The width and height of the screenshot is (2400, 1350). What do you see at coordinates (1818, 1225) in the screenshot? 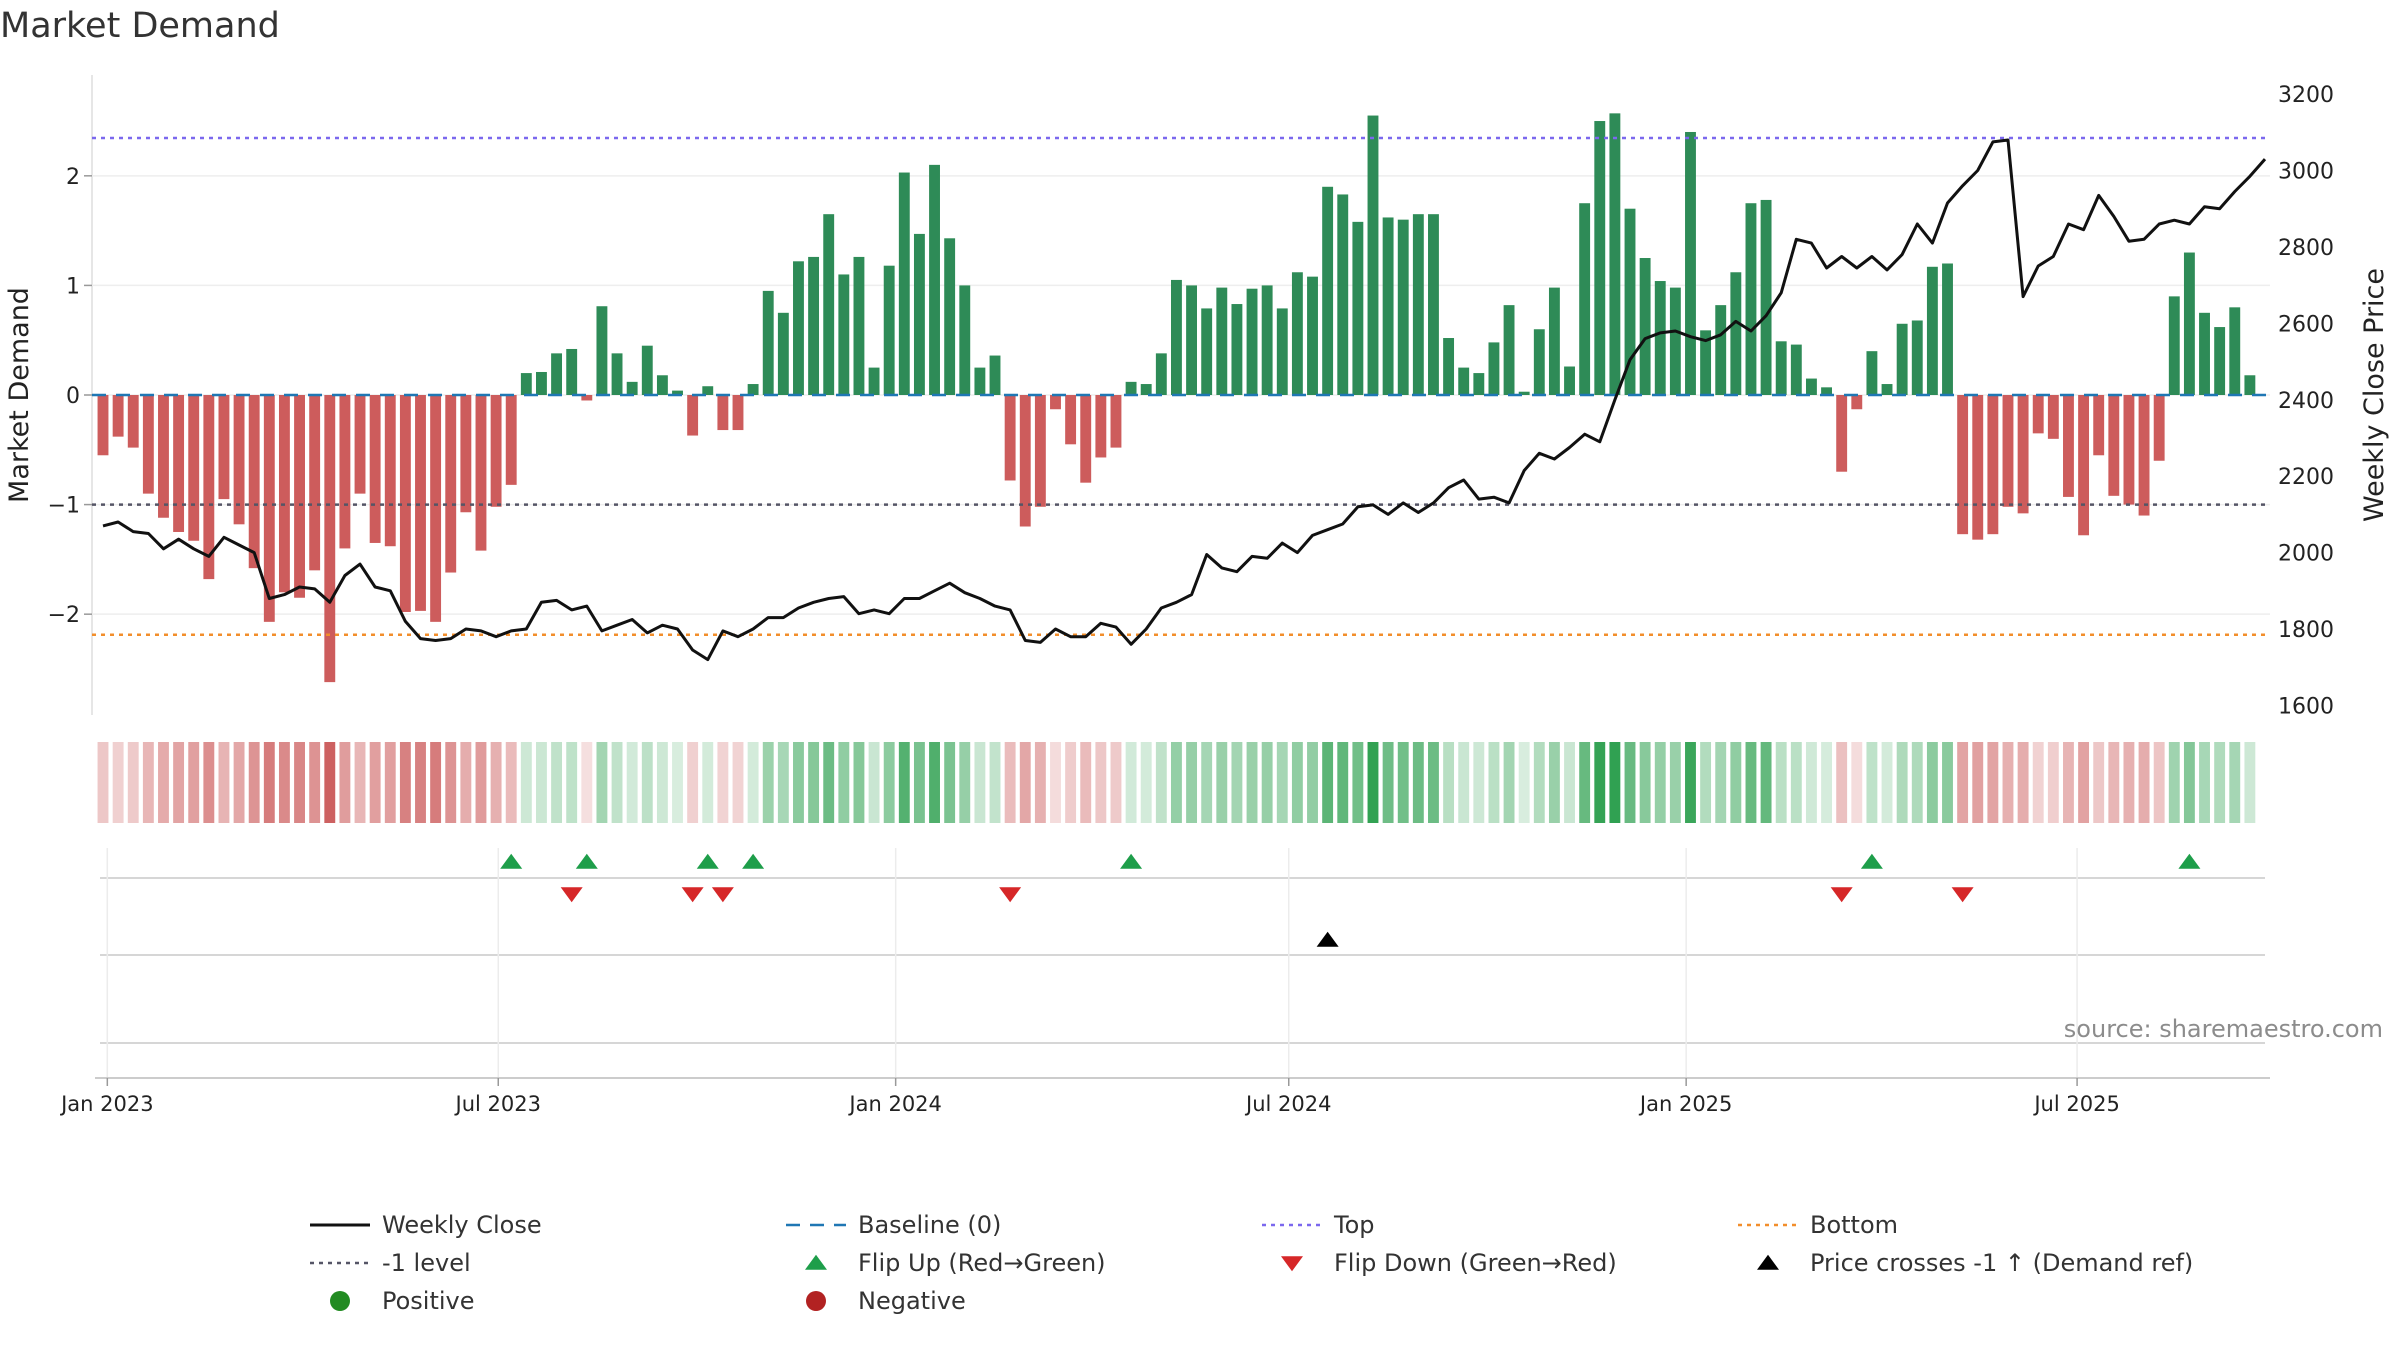
I see `legend-item: Bottom` at bounding box center [1818, 1225].